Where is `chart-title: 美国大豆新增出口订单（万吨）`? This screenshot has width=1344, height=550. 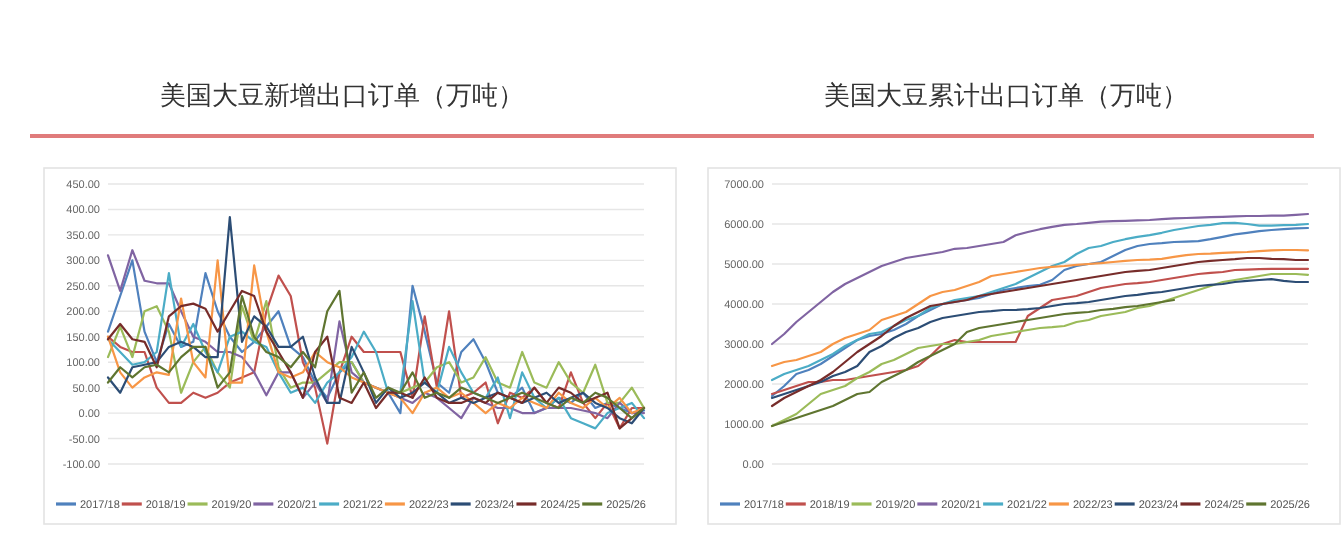
chart-title: 美国大豆新增出口订单（万吨） is located at coordinates (342, 96).